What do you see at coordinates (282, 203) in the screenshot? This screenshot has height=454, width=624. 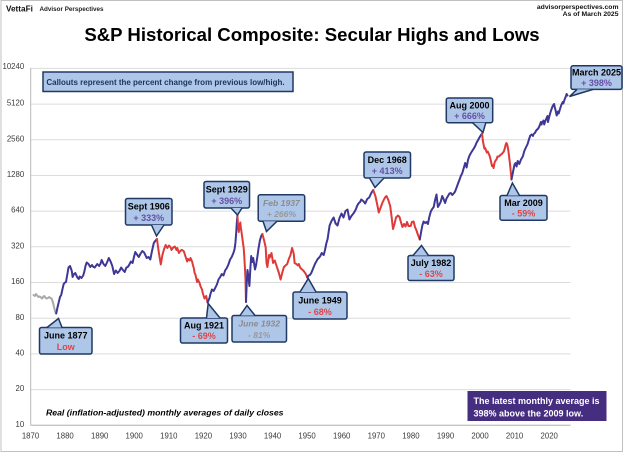 I see `svg-text: Feb 1937` at bounding box center [282, 203].